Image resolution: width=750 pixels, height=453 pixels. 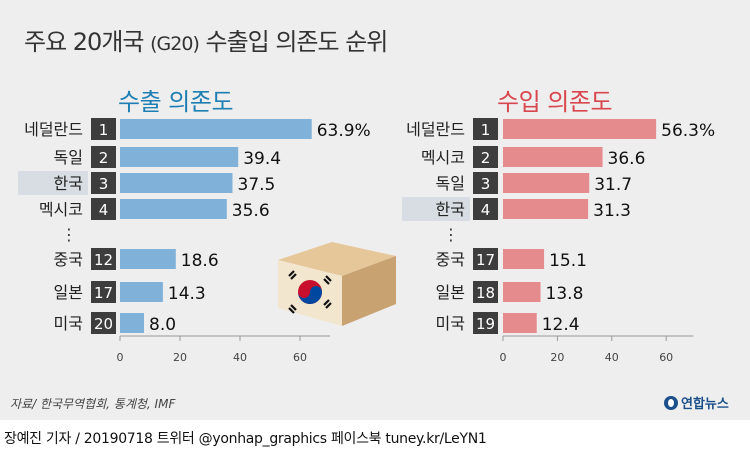 I want to click on export-x-tick-label: 20, so click(x=180, y=357).